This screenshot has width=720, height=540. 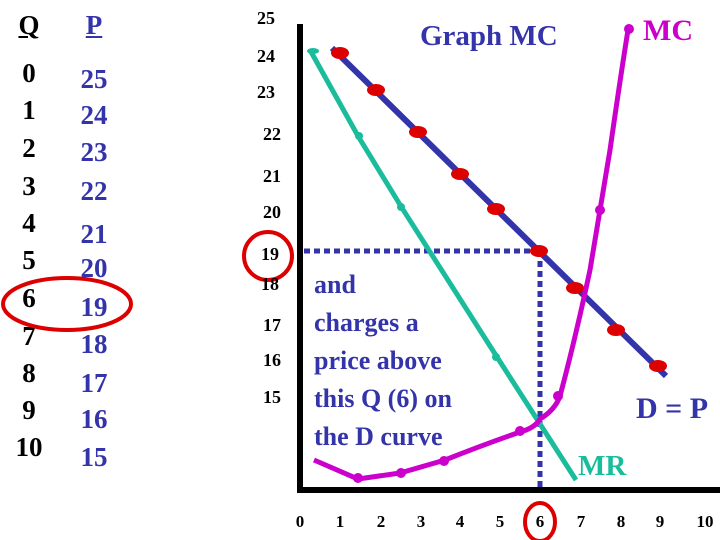 I want to click on x-tick-highlight-circle, so click(x=540, y=520).